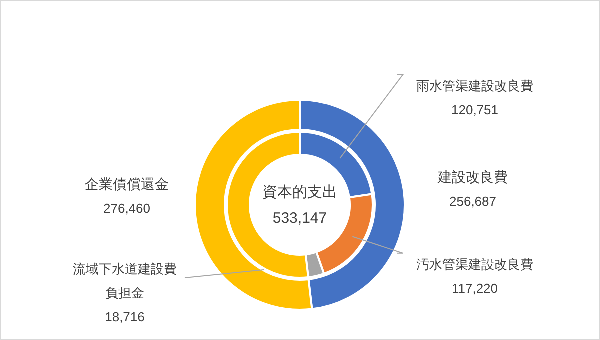  Describe the element at coordinates (300, 192) in the screenshot. I see `title: 資本的支出` at that location.